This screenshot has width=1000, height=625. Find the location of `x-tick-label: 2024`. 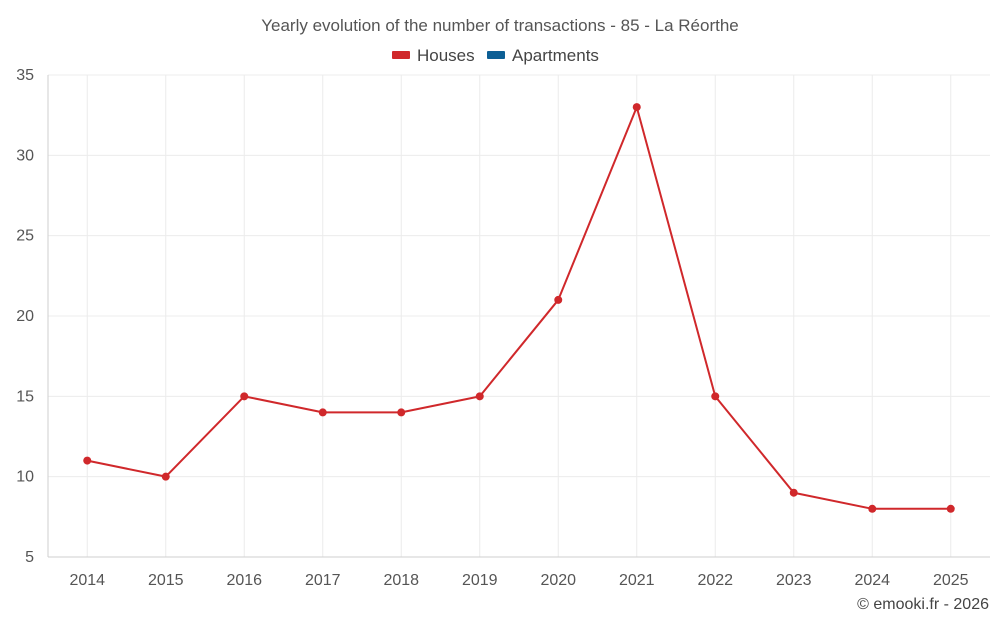

x-tick-label: 2024 is located at coordinates (872, 580).